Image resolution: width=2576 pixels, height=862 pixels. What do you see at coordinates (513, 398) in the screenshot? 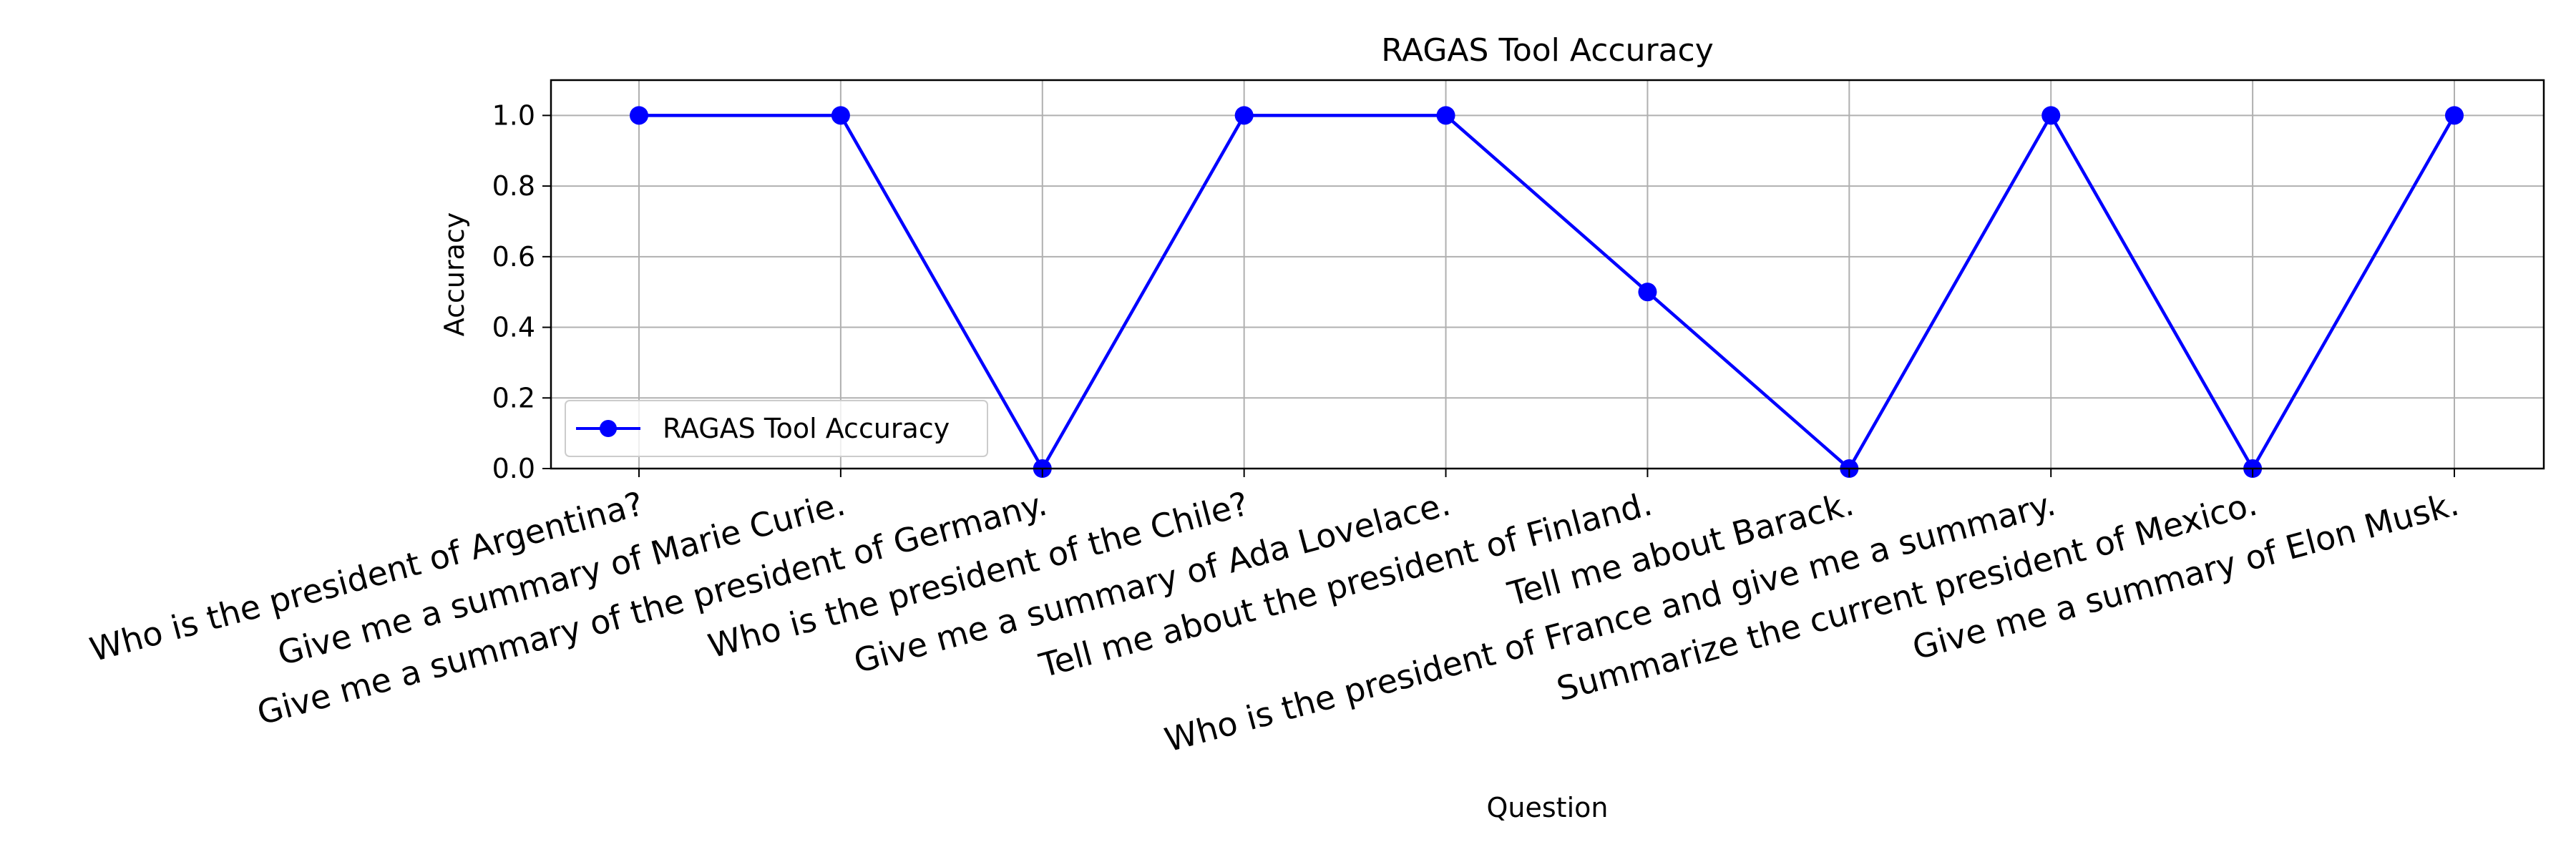
I see `y-tick-label: 0.2` at bounding box center [513, 398].